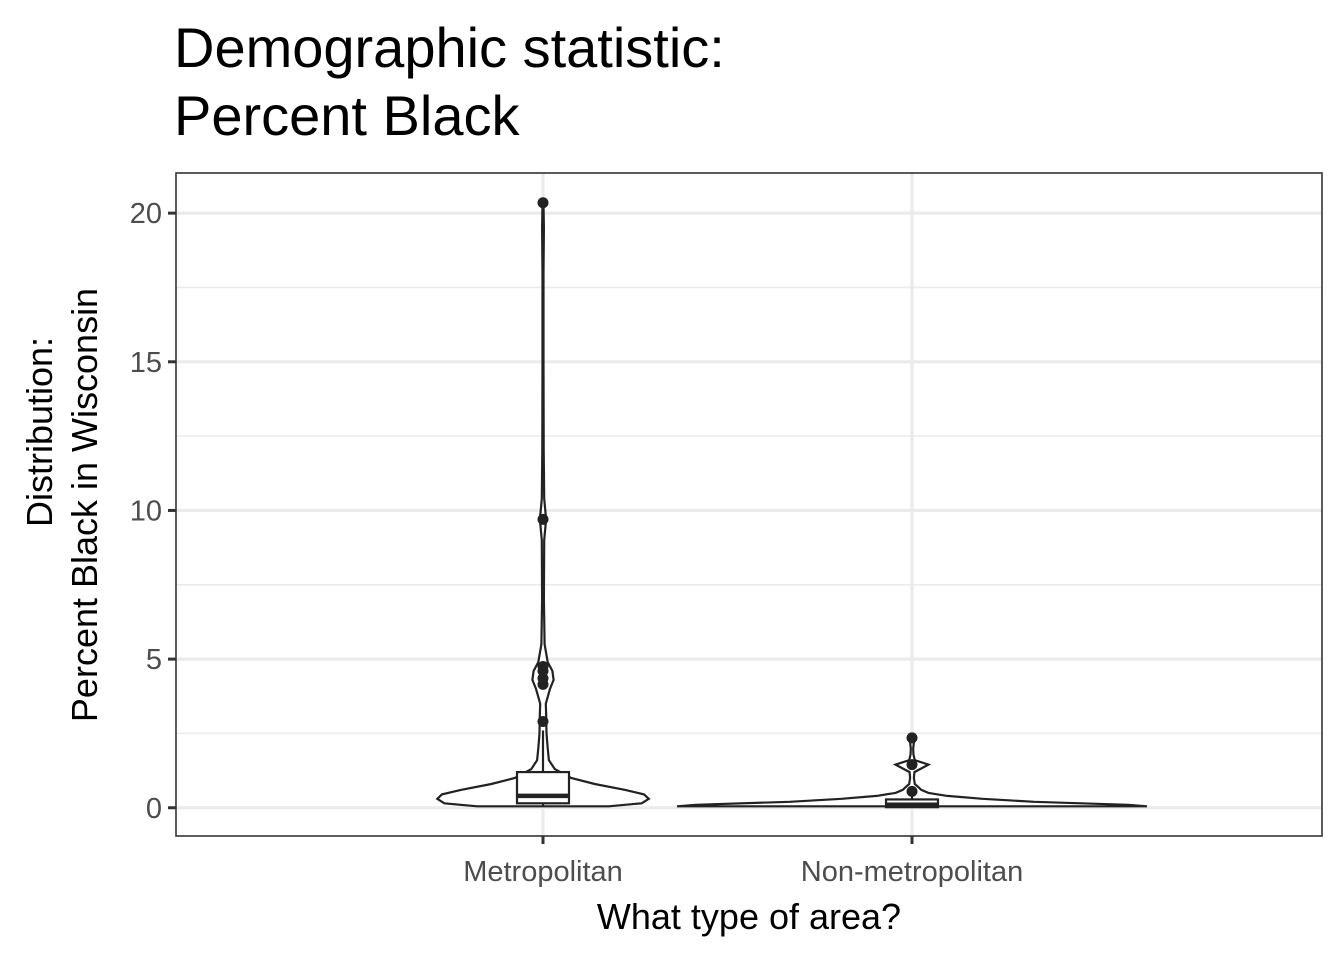 The height and width of the screenshot is (960, 1344). Describe the element at coordinates (146, 214) in the screenshot. I see `y-tick-label: 20` at that location.